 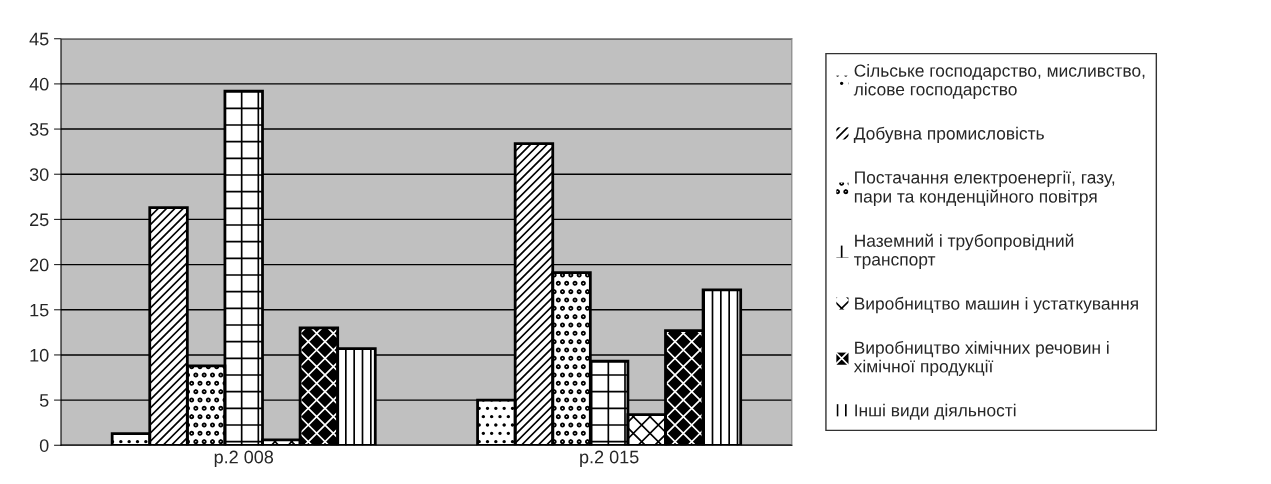 What do you see at coordinates (39, 355) in the screenshot?
I see `y-tick-label: 10` at bounding box center [39, 355].